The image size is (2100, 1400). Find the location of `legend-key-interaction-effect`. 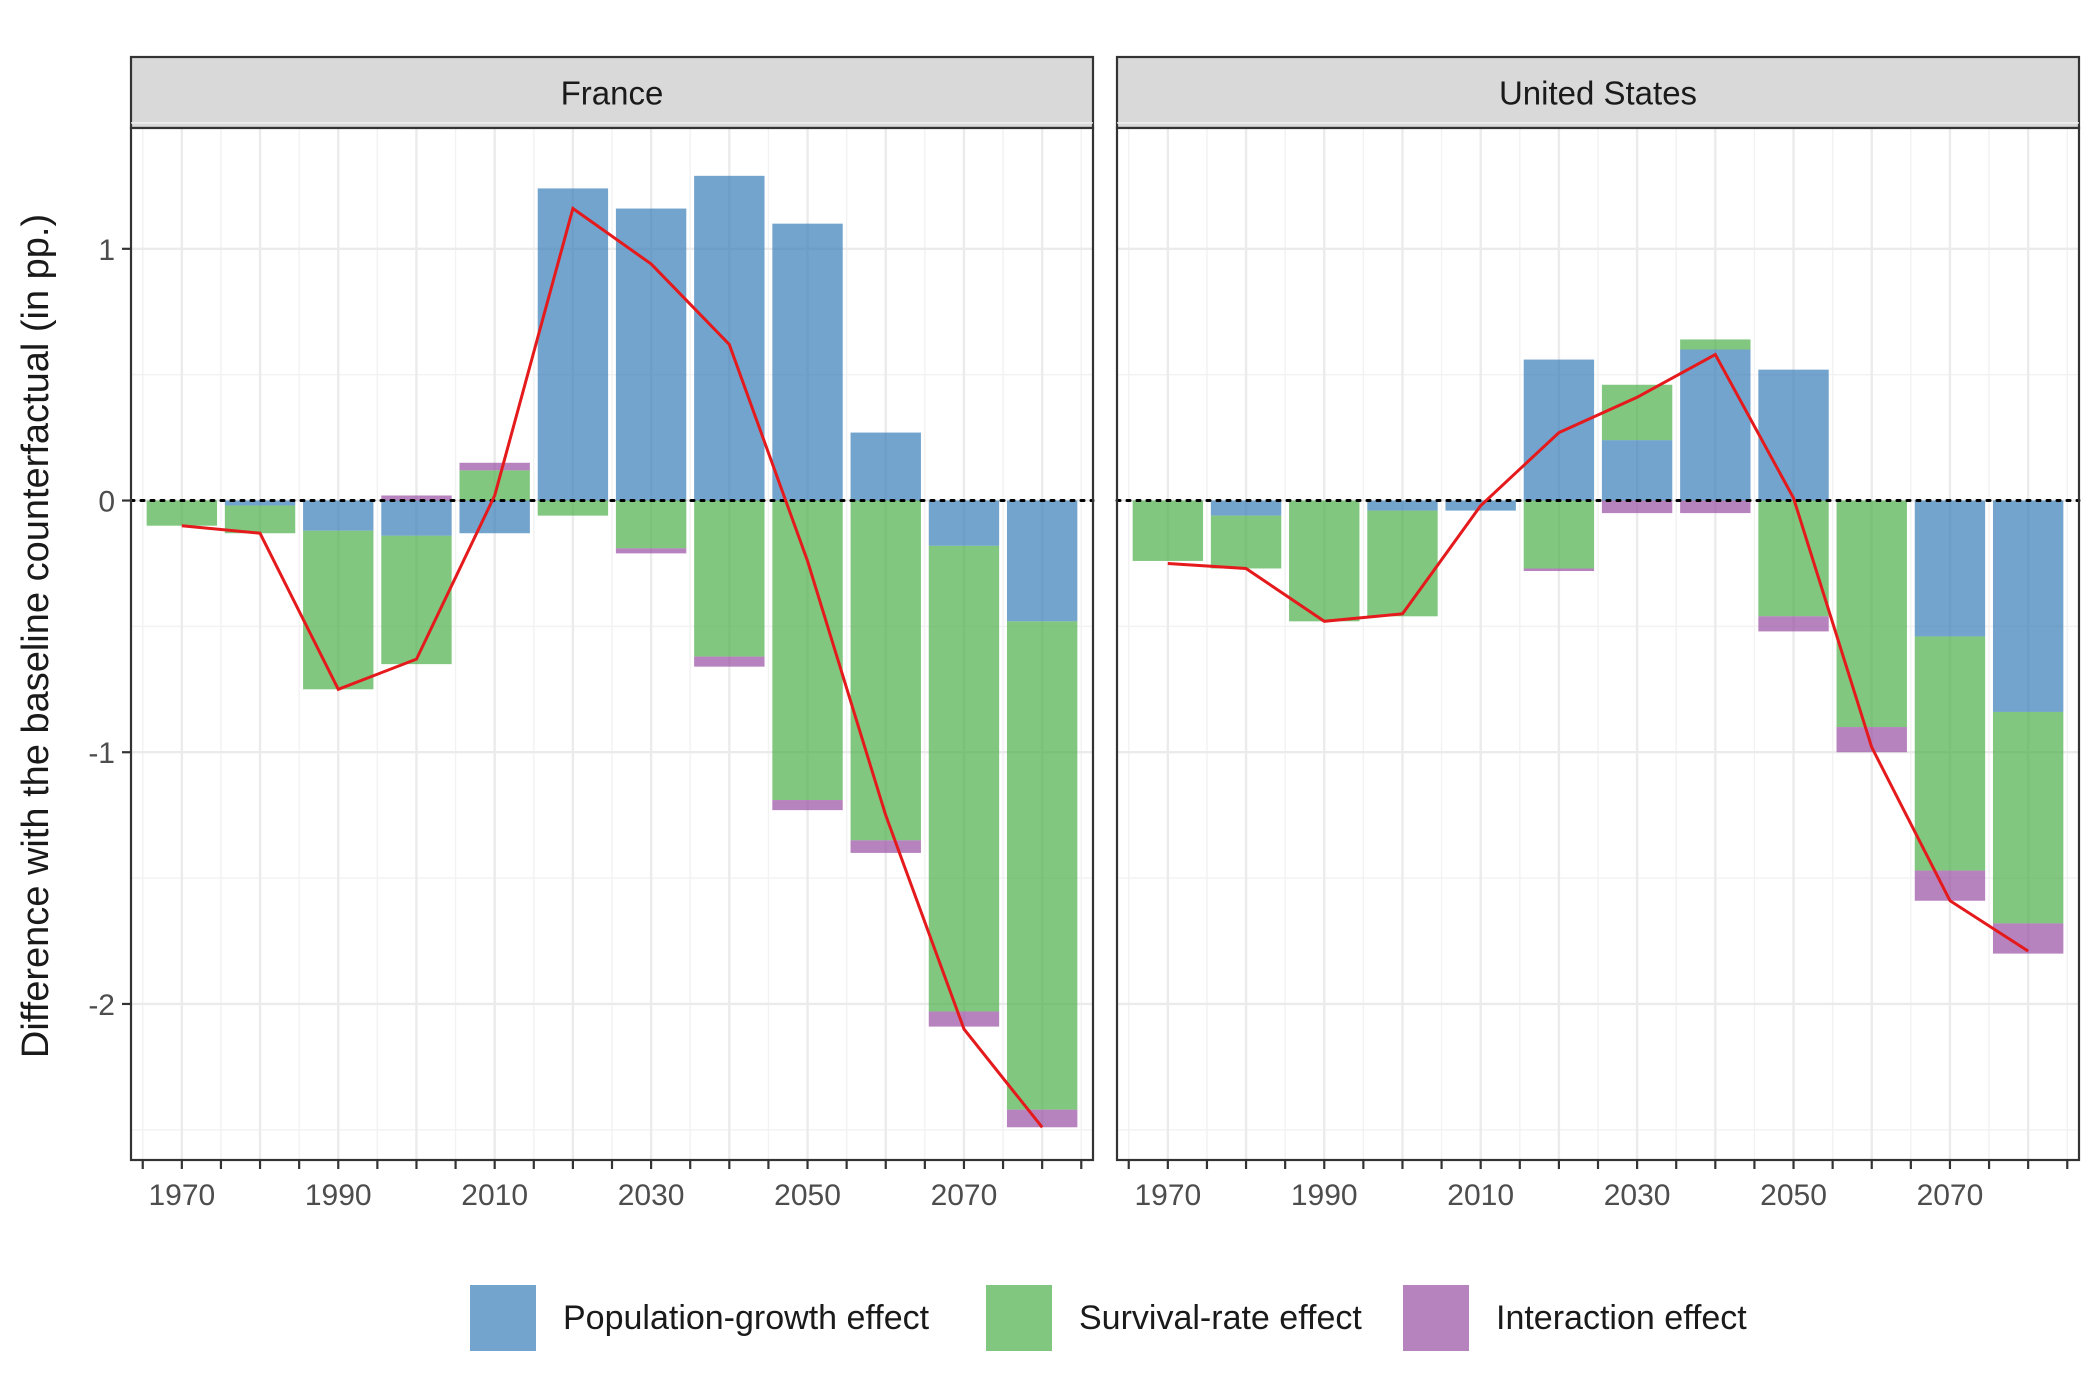

legend-key-interaction-effect is located at coordinates (1436, 1318).